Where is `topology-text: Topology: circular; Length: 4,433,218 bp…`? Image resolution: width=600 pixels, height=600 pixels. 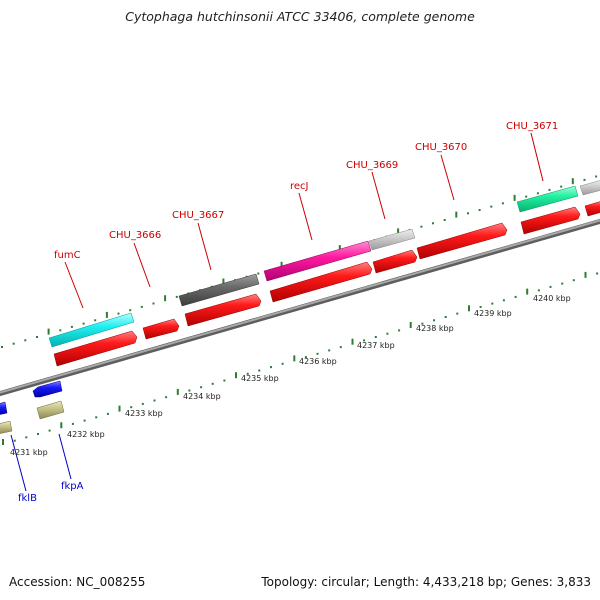 topology-text: Topology: circular; Length: 4,433,218 bp… is located at coordinates (426, 582).